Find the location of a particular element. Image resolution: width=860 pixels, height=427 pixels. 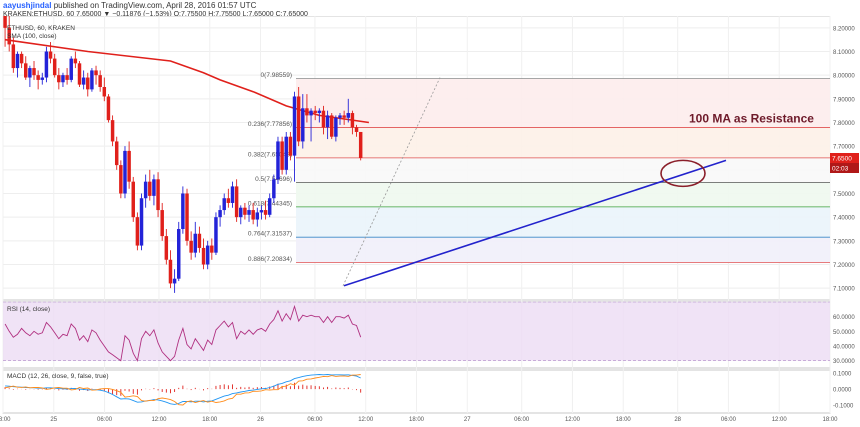

price-axis-tick: 7.50000 is located at coordinates (844, 195).